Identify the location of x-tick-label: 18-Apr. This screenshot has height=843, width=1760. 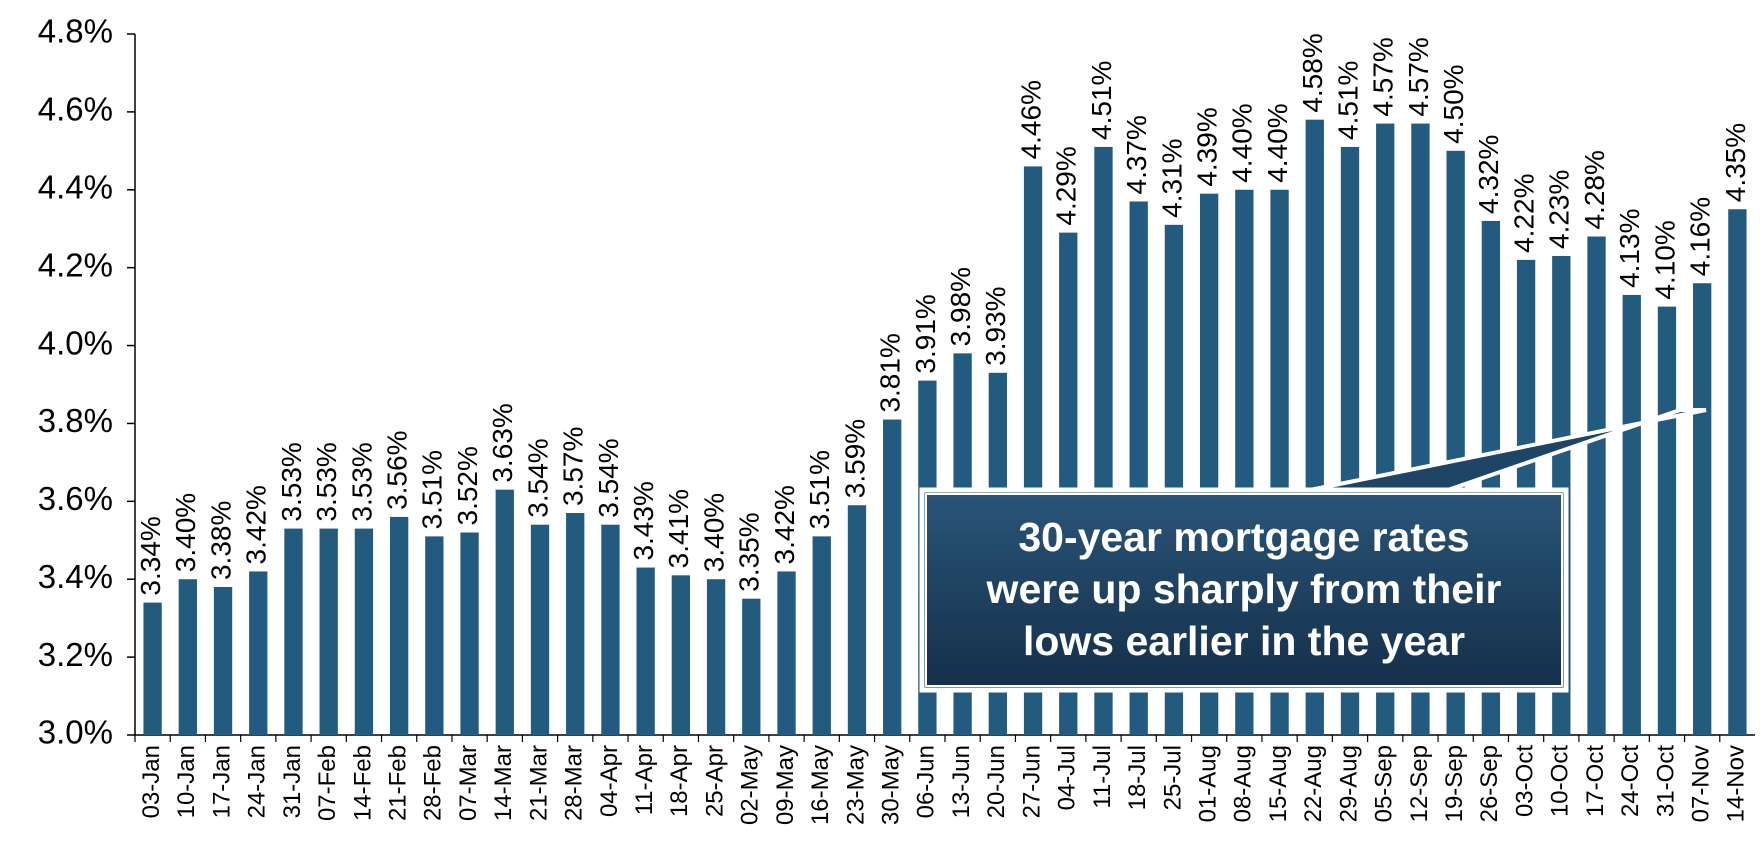
(679, 781).